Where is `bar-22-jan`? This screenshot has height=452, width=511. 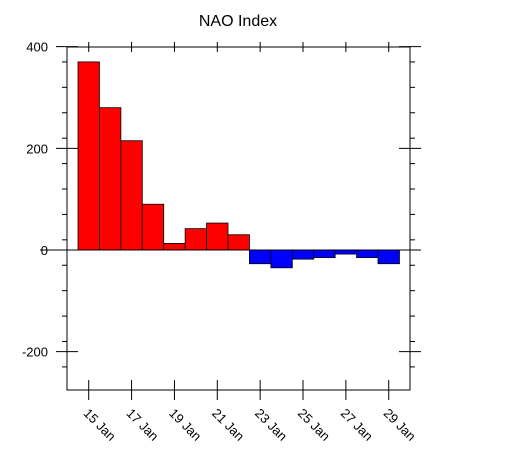
bar-22-jan is located at coordinates (238, 242).